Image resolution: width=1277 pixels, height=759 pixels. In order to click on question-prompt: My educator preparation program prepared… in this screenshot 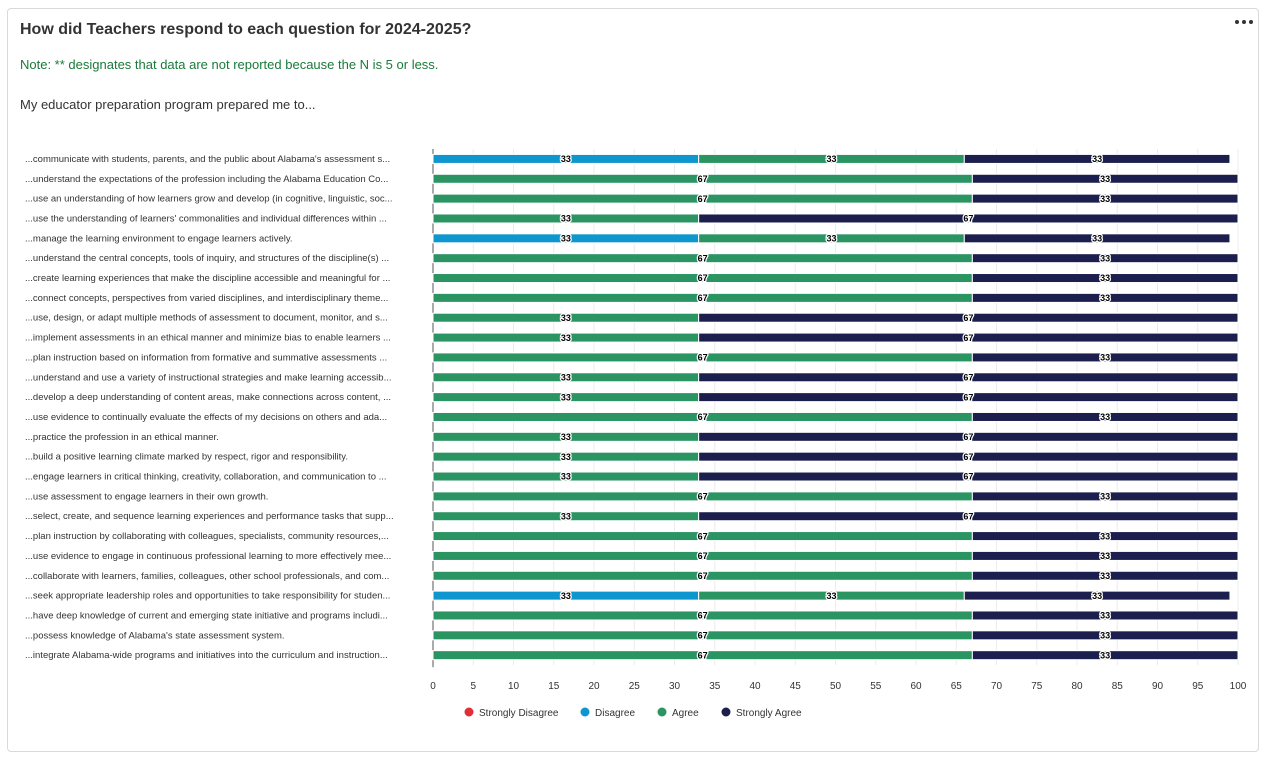, I will do `click(168, 104)`.